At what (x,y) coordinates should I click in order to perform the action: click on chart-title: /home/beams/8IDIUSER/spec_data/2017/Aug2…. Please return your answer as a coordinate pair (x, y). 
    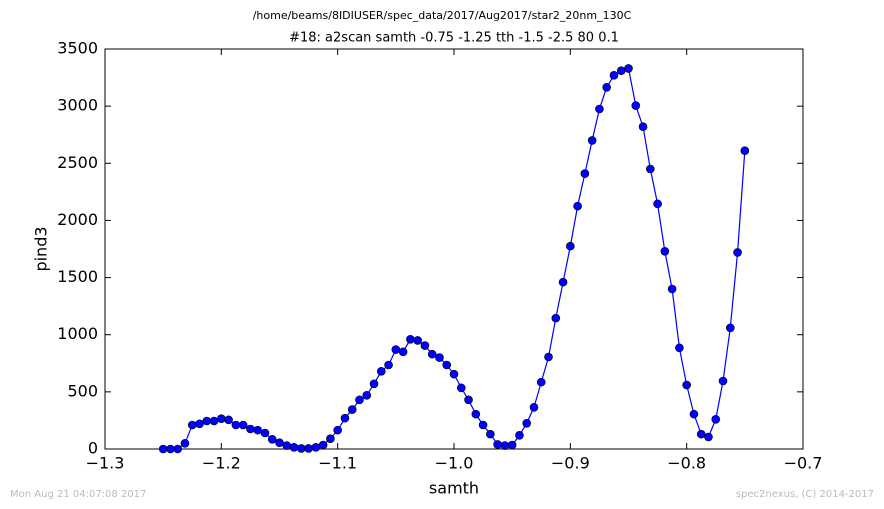
    Looking at the image, I should click on (442, 15).